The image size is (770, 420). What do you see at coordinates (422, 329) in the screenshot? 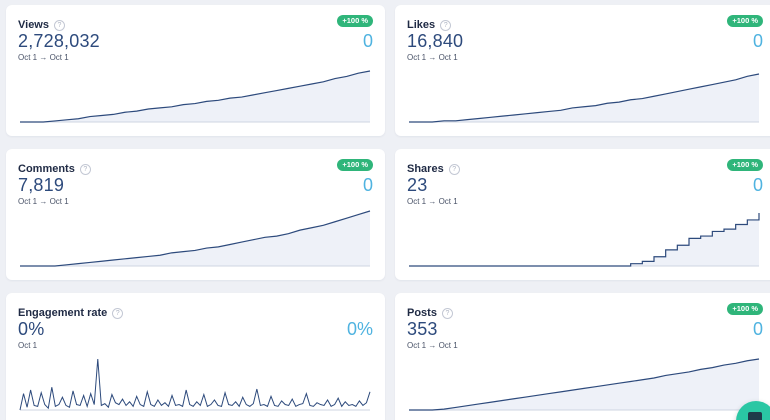
I see `metric-value: 353` at bounding box center [422, 329].